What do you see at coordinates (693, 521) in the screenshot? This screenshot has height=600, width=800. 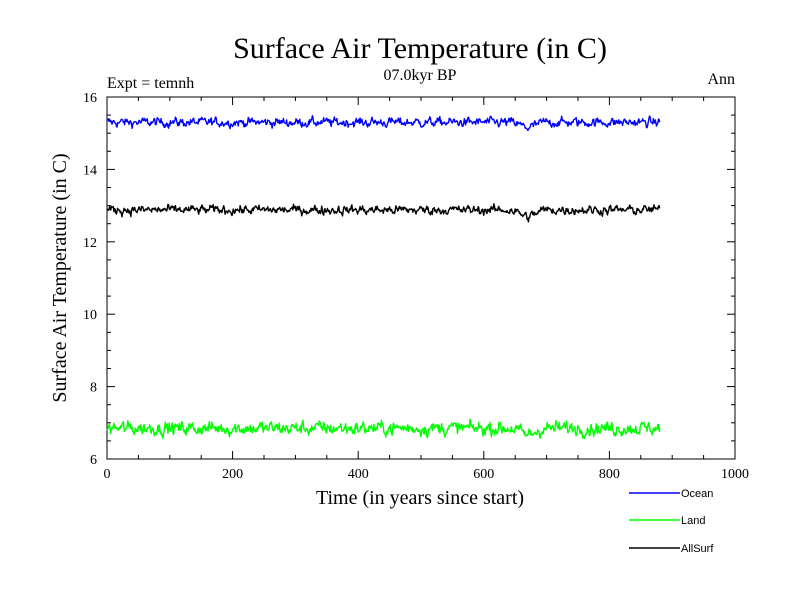 I see `legend-label-land: Land` at bounding box center [693, 521].